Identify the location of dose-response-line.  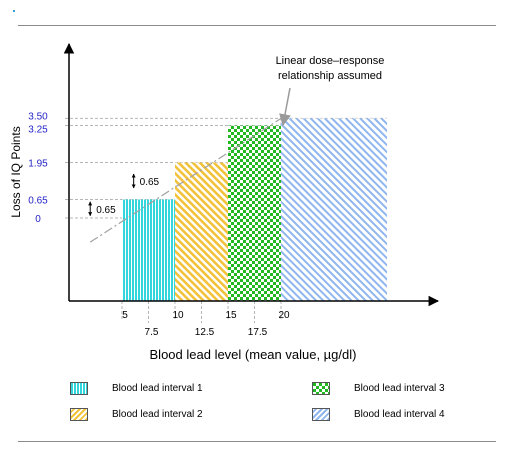
(185, 180).